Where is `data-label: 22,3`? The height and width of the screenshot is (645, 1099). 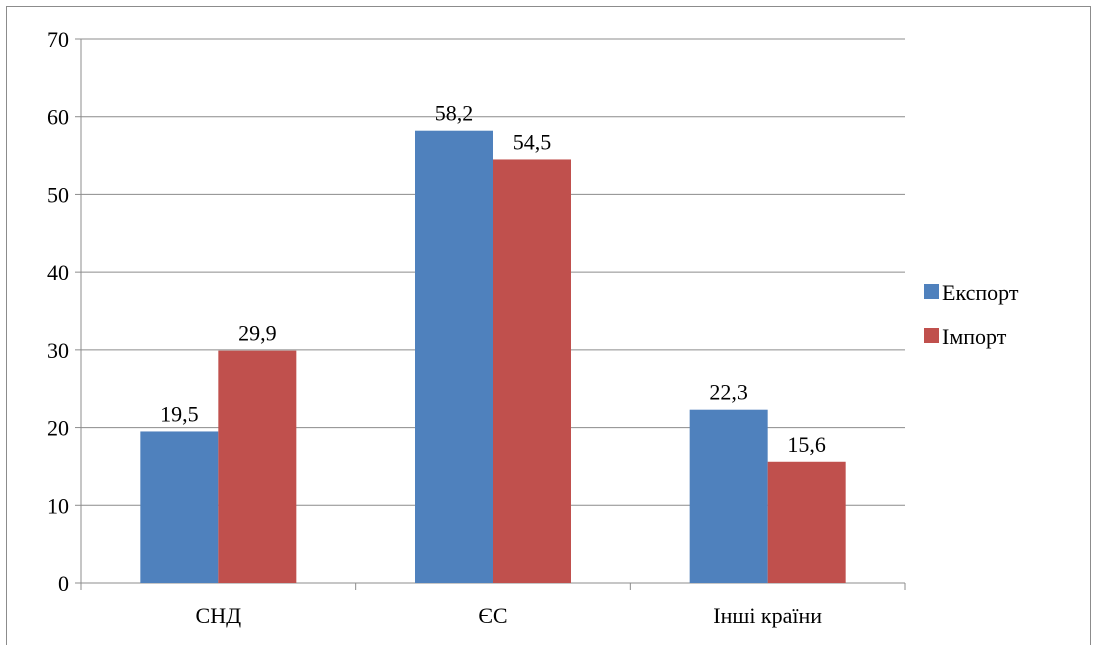 data-label: 22,3 is located at coordinates (728, 392).